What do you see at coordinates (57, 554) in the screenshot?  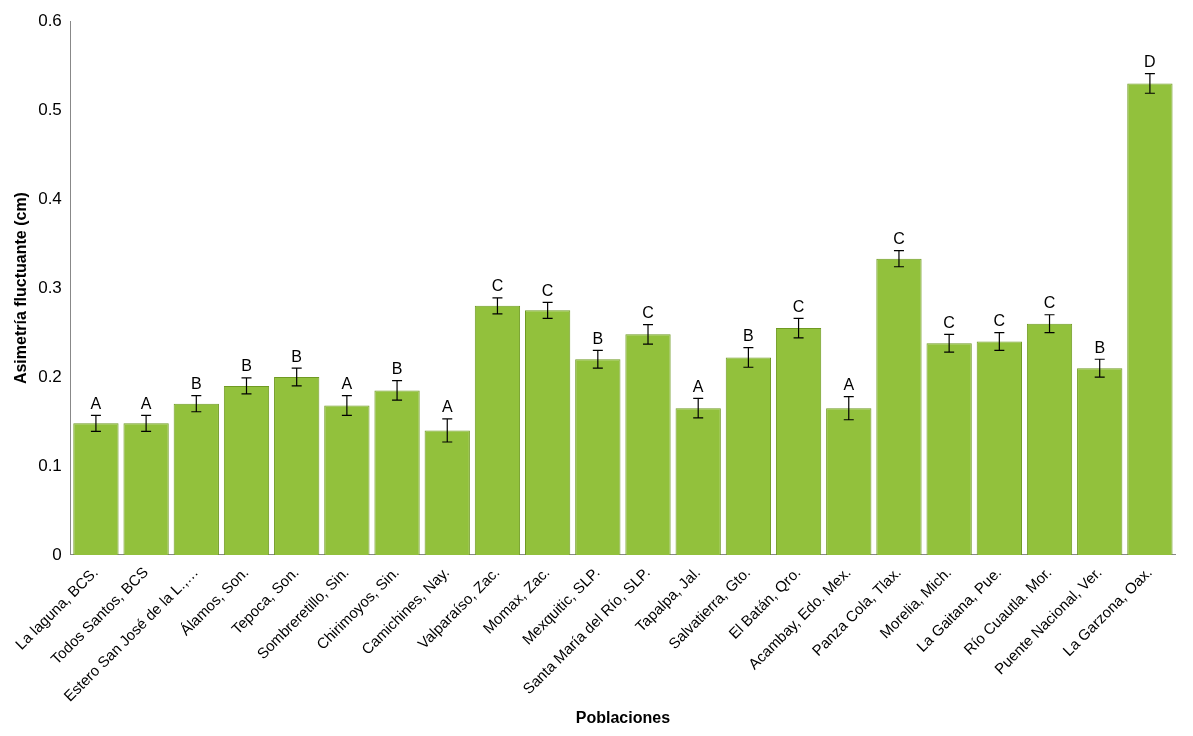 I see `y-tick-label: 0` at bounding box center [57, 554].